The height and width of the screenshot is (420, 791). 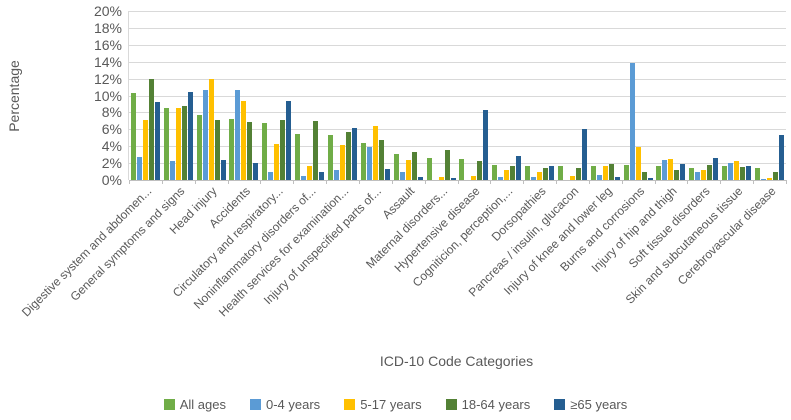 What do you see at coordinates (456, 361) in the screenshot?
I see `x-axis-title: ICD-10 Code Categories` at bounding box center [456, 361].